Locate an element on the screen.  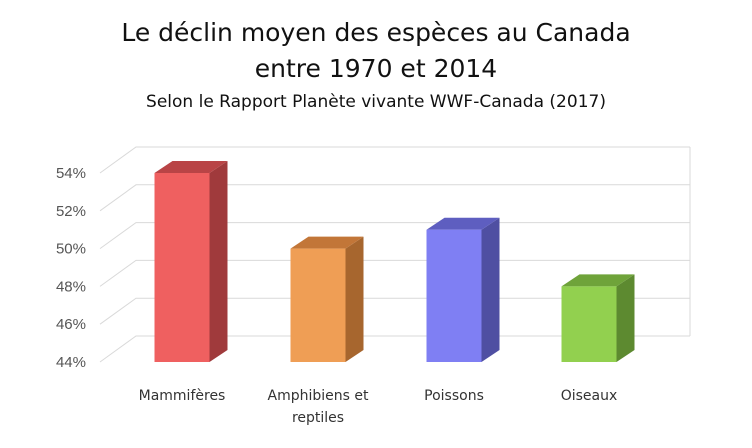
y-tick-label: 54% is located at coordinates (71, 173).